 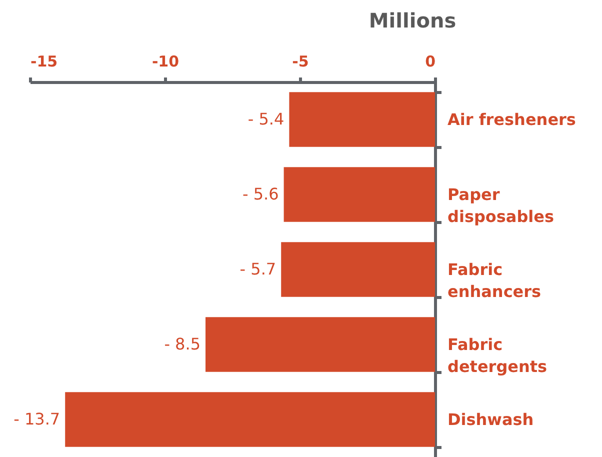 What do you see at coordinates (495, 280) in the screenshot?
I see `y-tick-label: Fabric enhancers` at bounding box center [495, 280].